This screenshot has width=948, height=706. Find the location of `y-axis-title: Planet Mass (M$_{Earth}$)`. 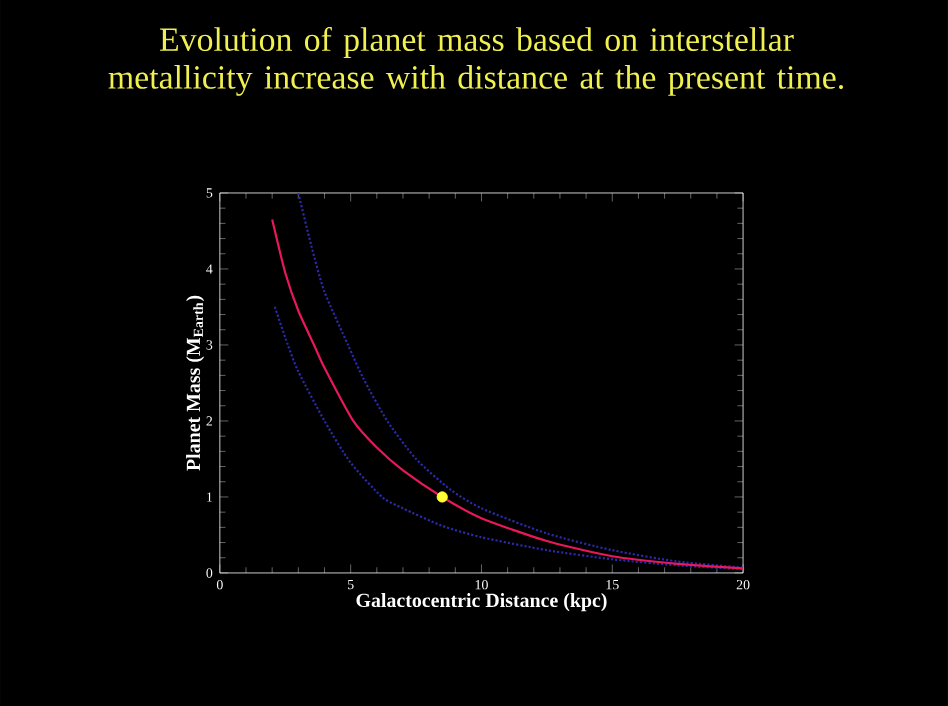

y-axis-title: Planet Mass (M$_{Earth}$) is located at coordinates (195, 383).